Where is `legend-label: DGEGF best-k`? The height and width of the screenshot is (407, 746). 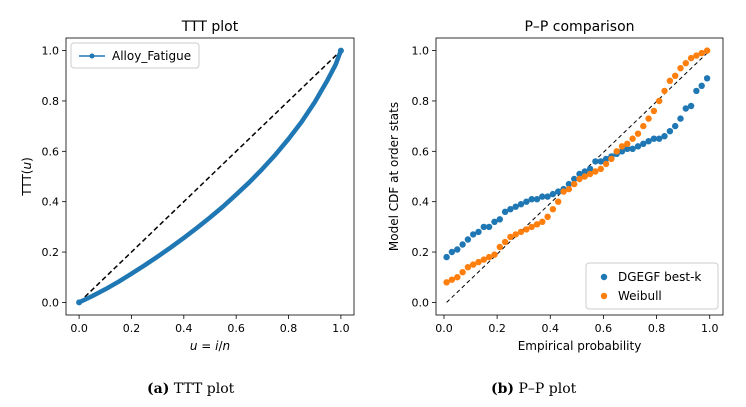 legend-label: DGEGF best-k is located at coordinates (659, 277).